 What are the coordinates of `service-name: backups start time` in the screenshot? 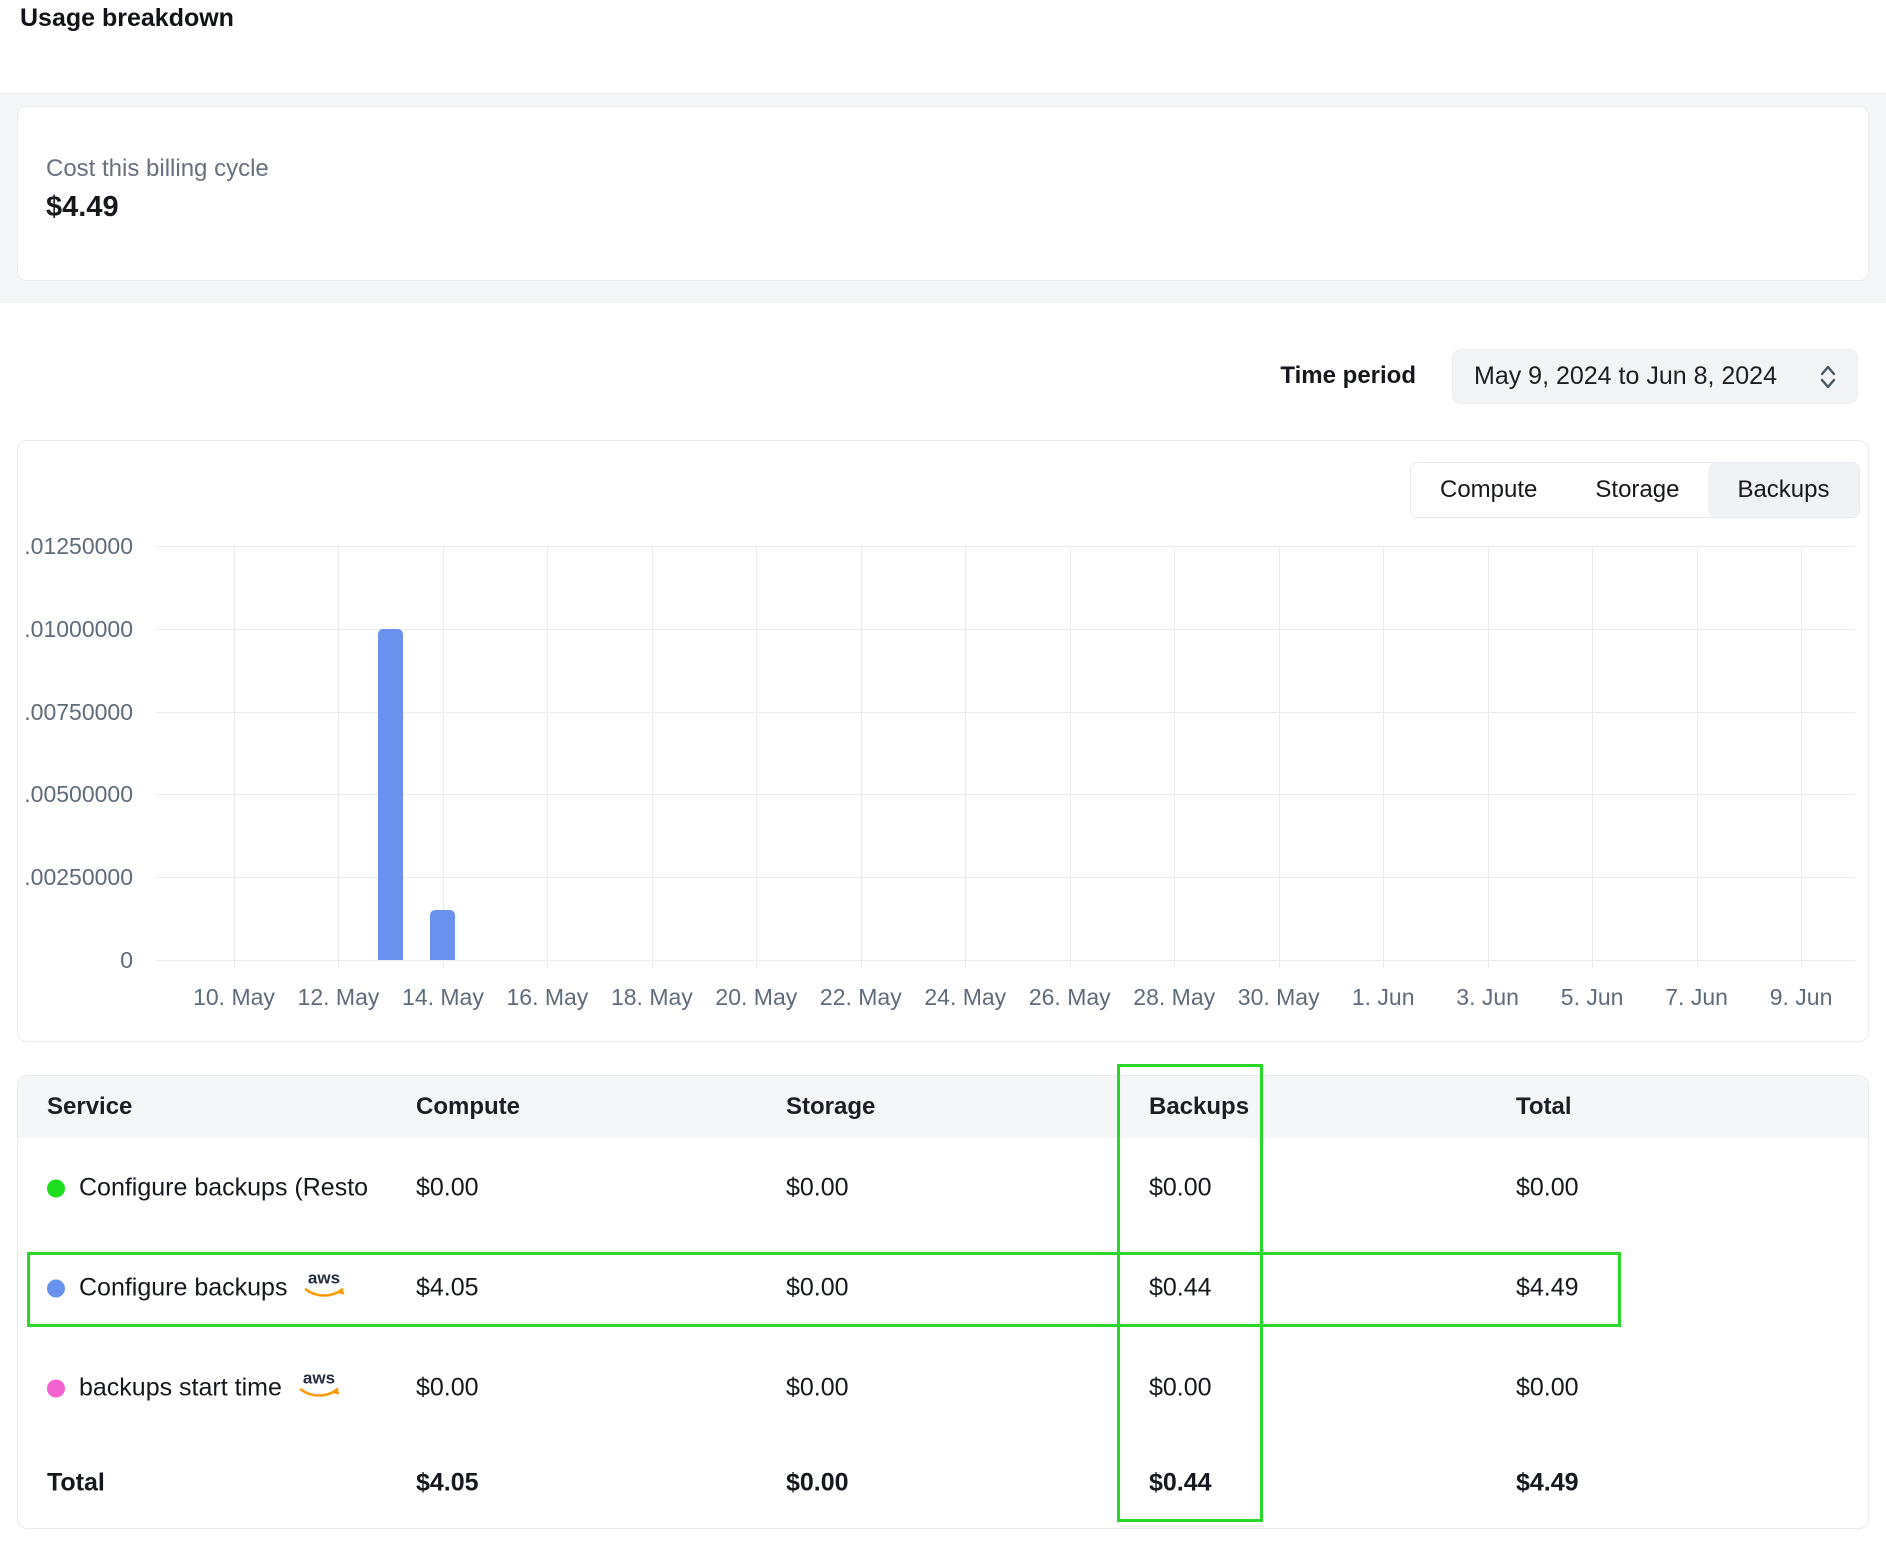 It's located at (180, 1387).